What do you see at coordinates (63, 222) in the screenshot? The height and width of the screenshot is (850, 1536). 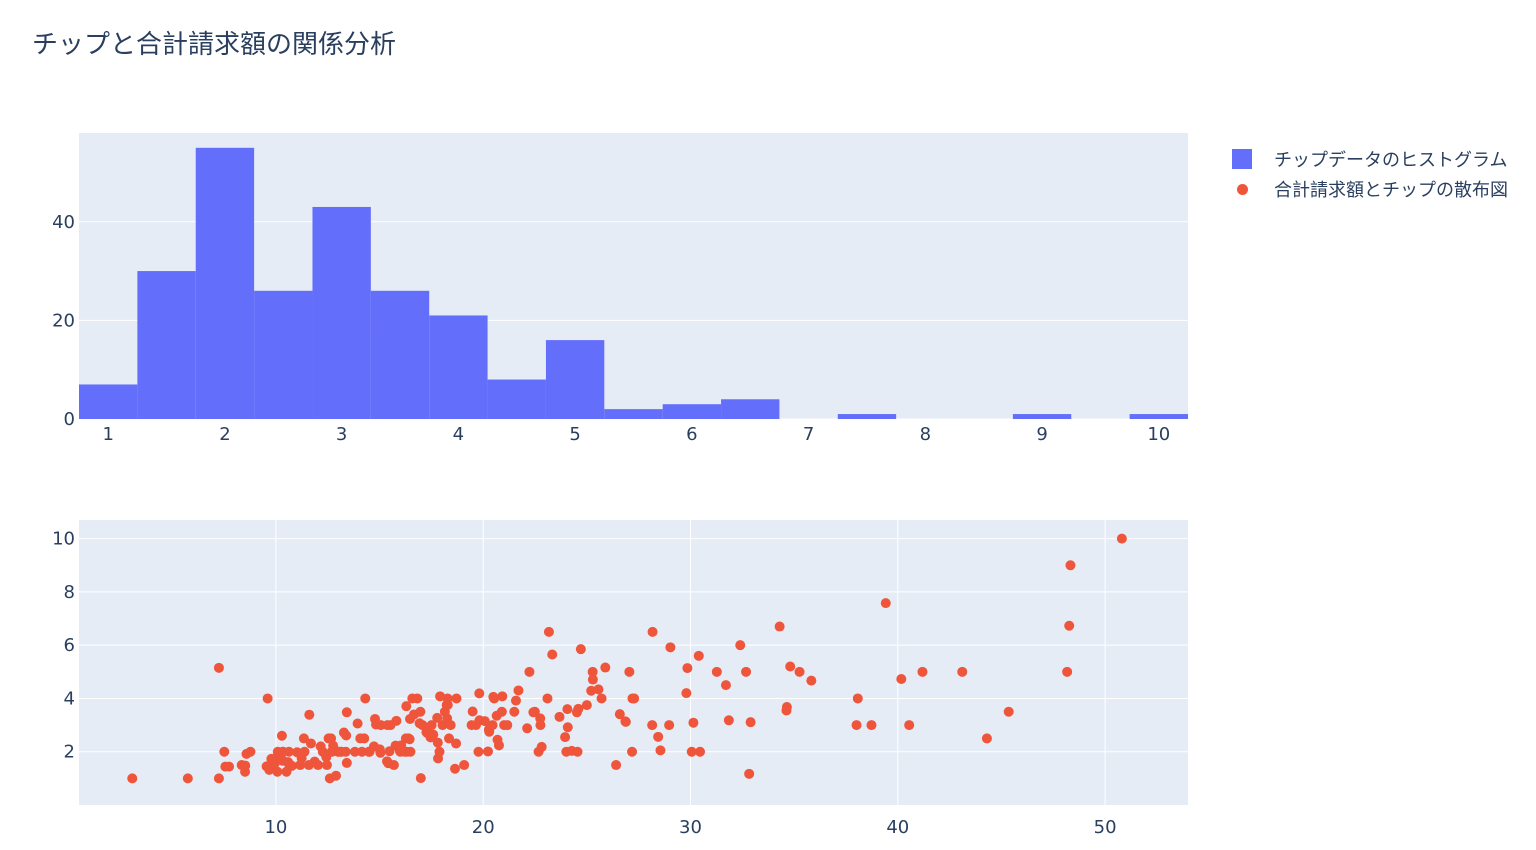 I see `histogram-y-tick-label: 40` at bounding box center [63, 222].